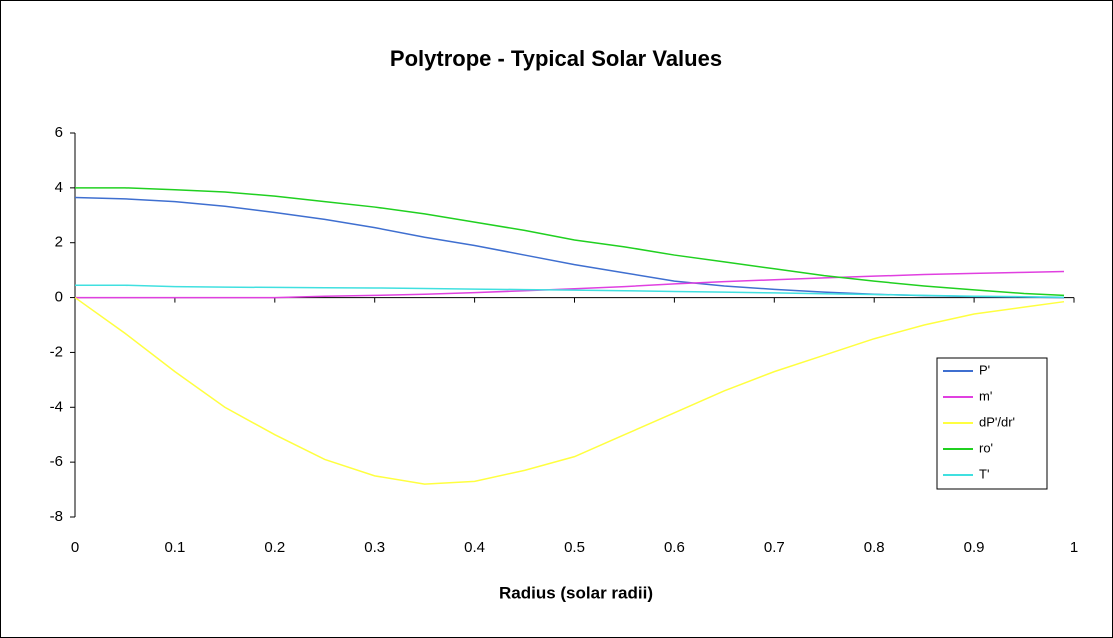 The image size is (1113, 638). What do you see at coordinates (59, 297) in the screenshot?
I see `y-tick-label: 0` at bounding box center [59, 297].